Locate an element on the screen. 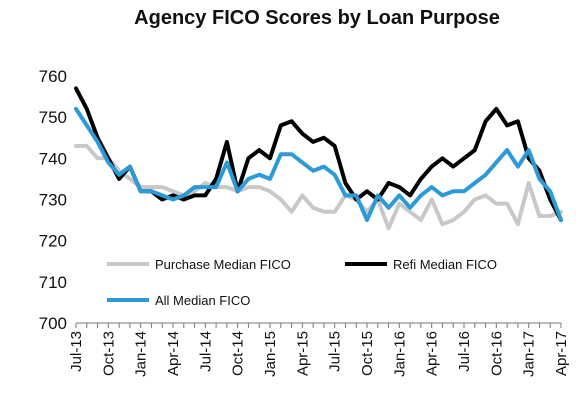 The image size is (584, 400). chart-title: Agency FICO Scores by Loan Purpose is located at coordinates (317, 18).